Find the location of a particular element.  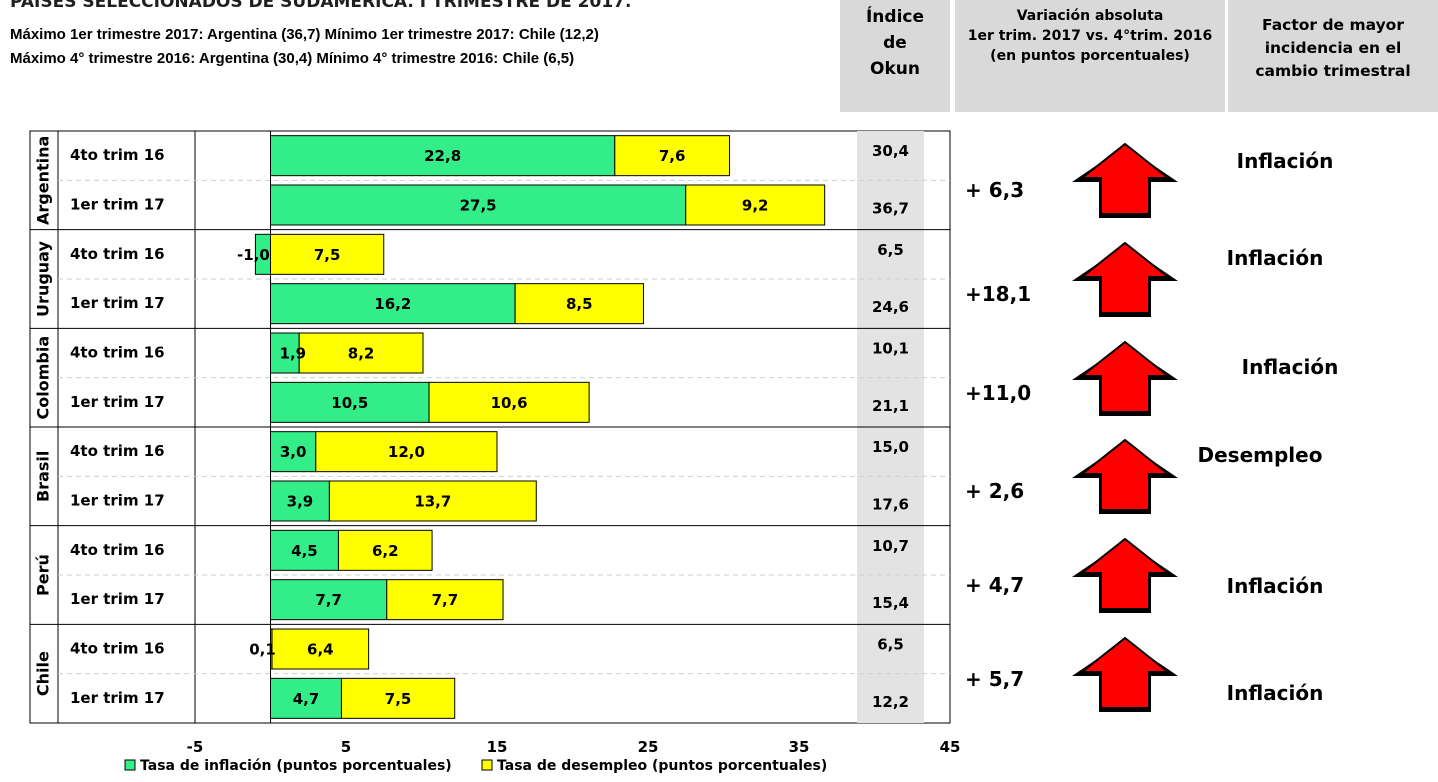

unemployment-data-label: 6,2 is located at coordinates (385, 551).